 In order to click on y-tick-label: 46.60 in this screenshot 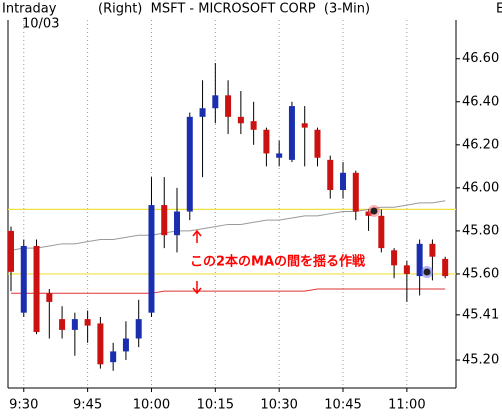, I will do `click(480, 58)`.